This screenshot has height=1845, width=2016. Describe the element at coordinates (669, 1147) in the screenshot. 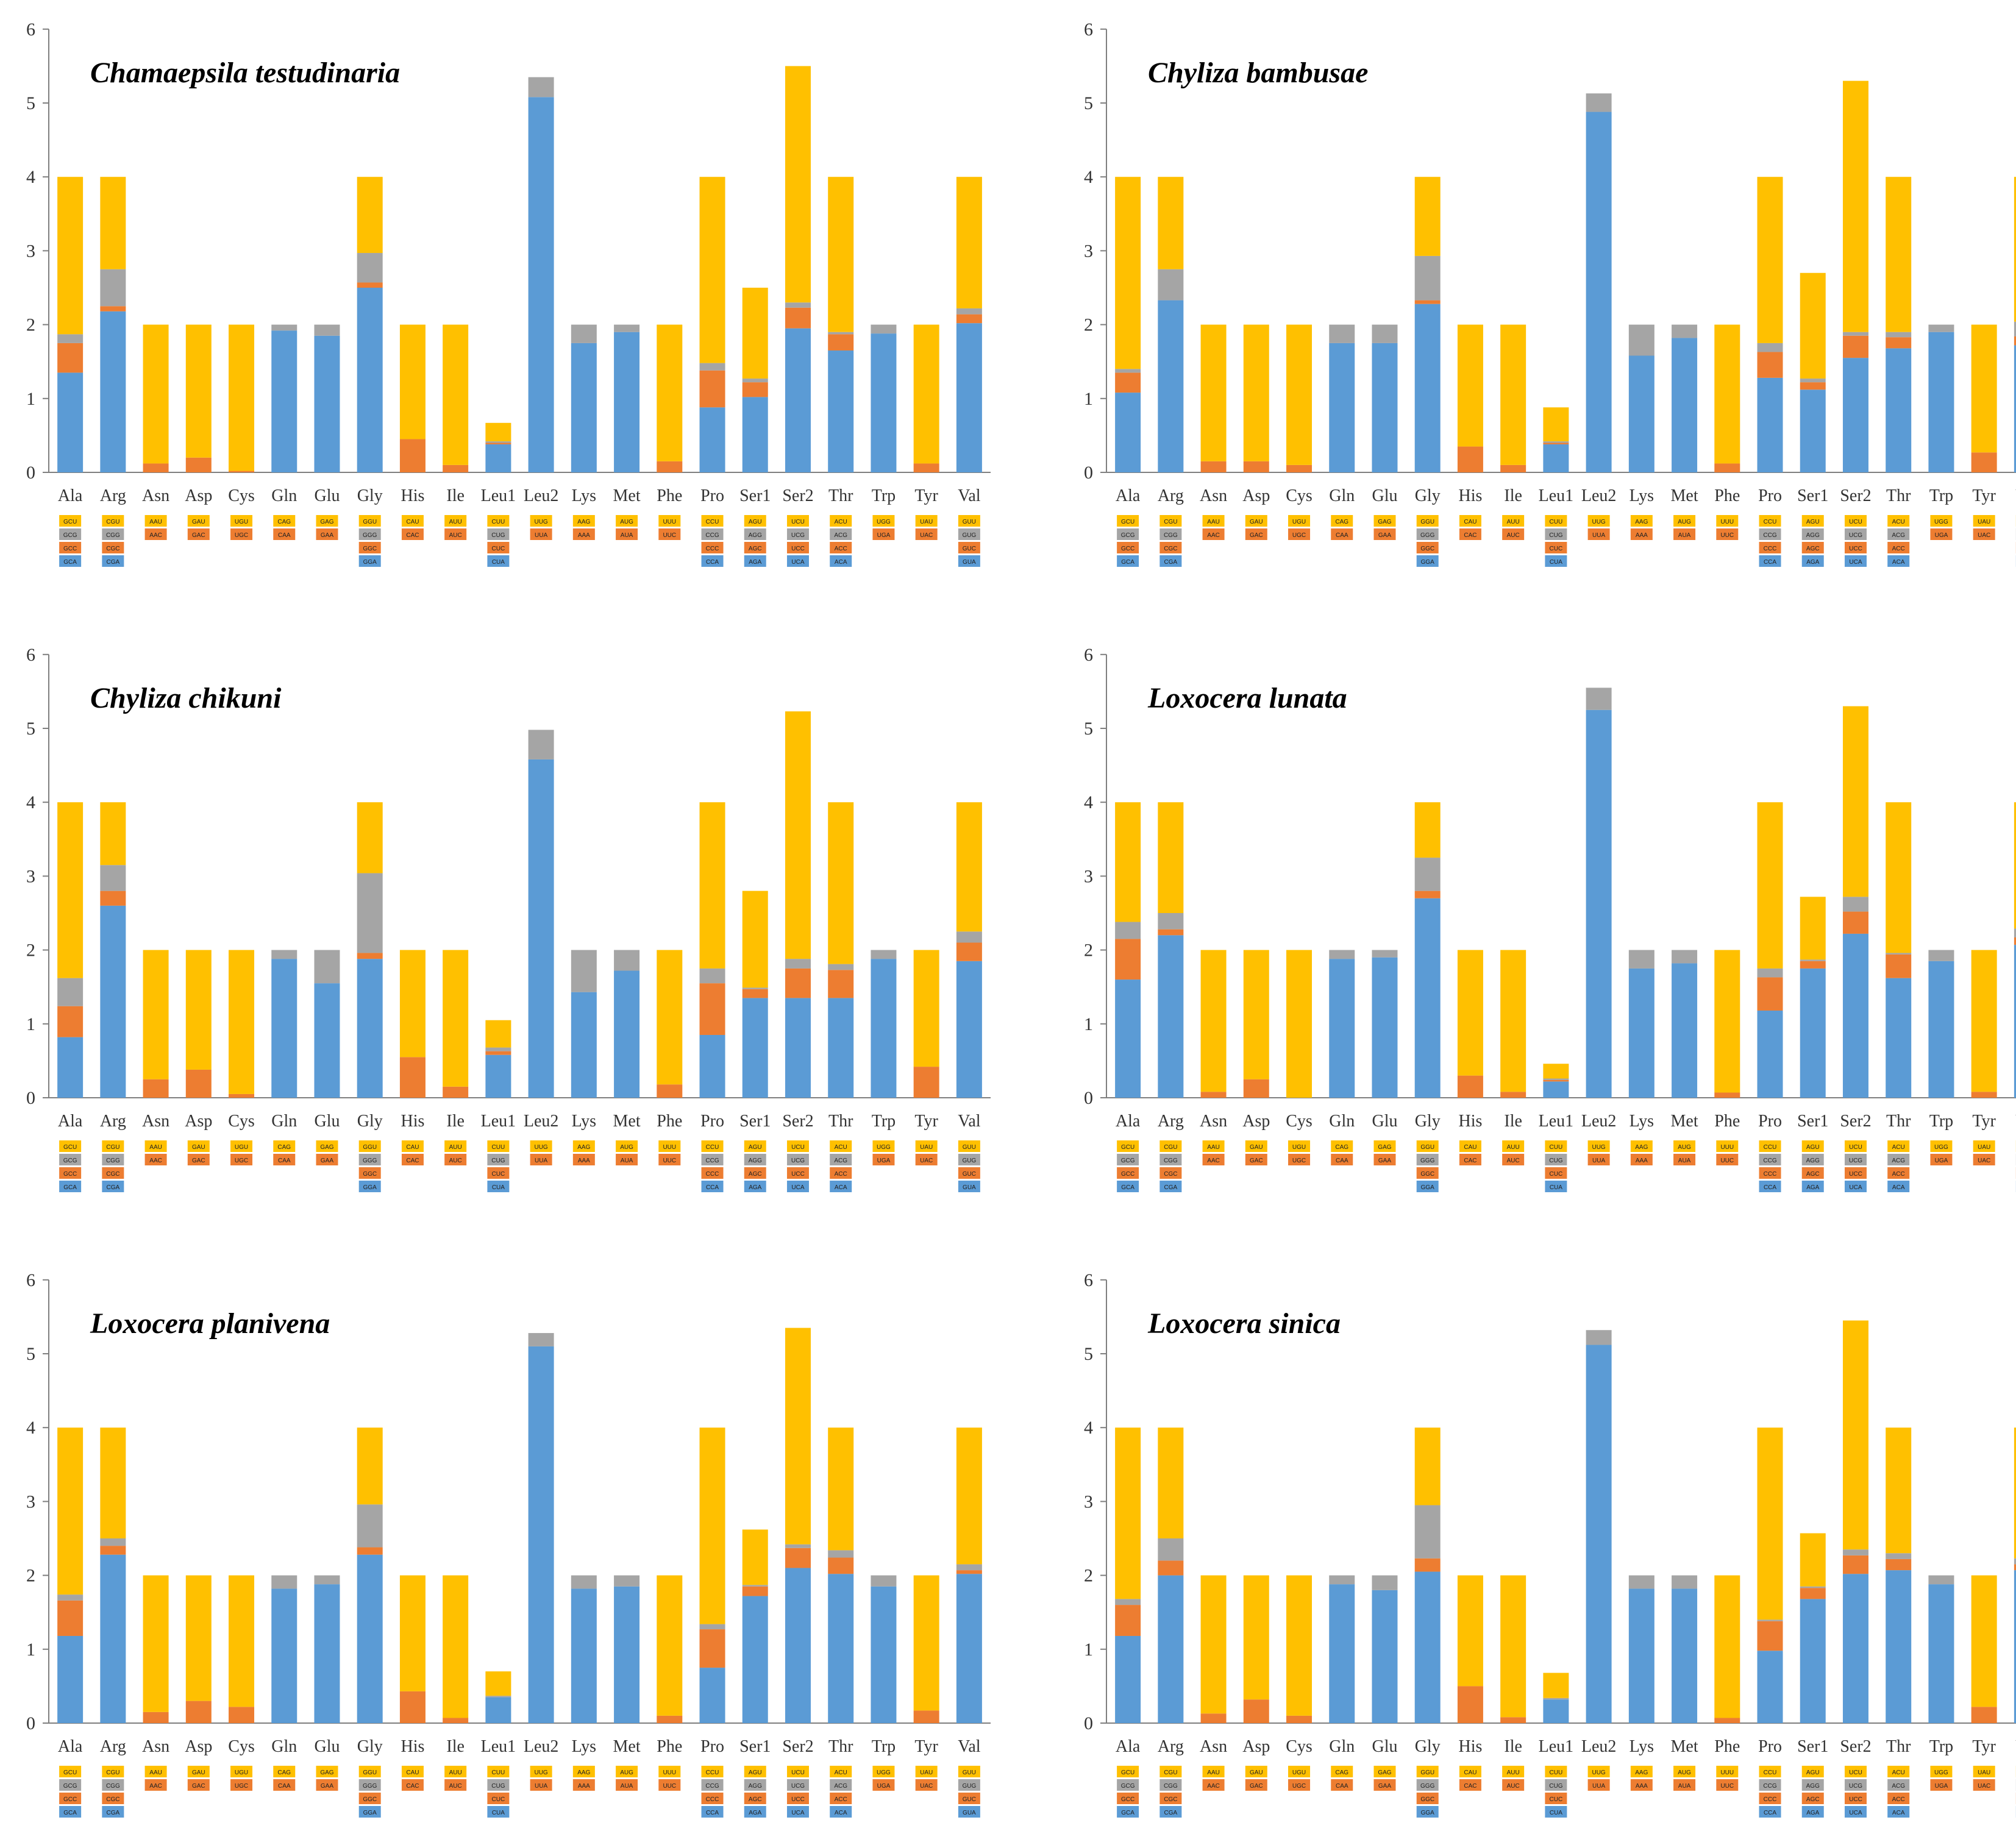

I see `codon-label: UUU` at that location.